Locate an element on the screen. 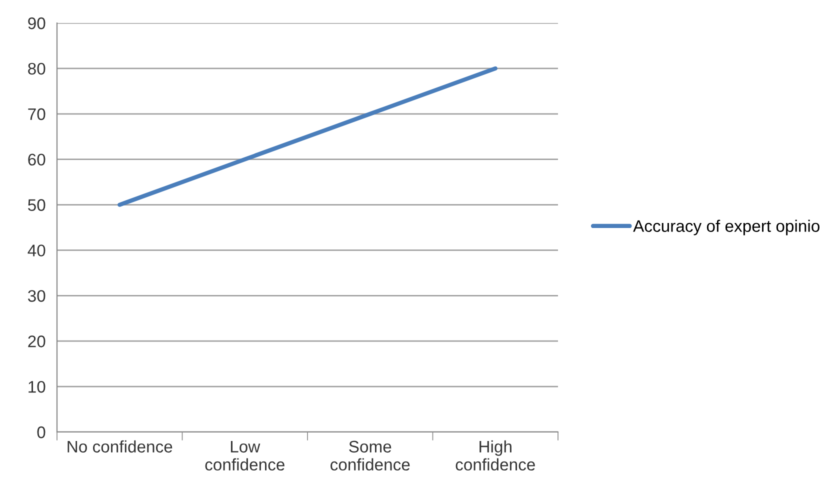  y-tick-label: 70 is located at coordinates (37, 114).